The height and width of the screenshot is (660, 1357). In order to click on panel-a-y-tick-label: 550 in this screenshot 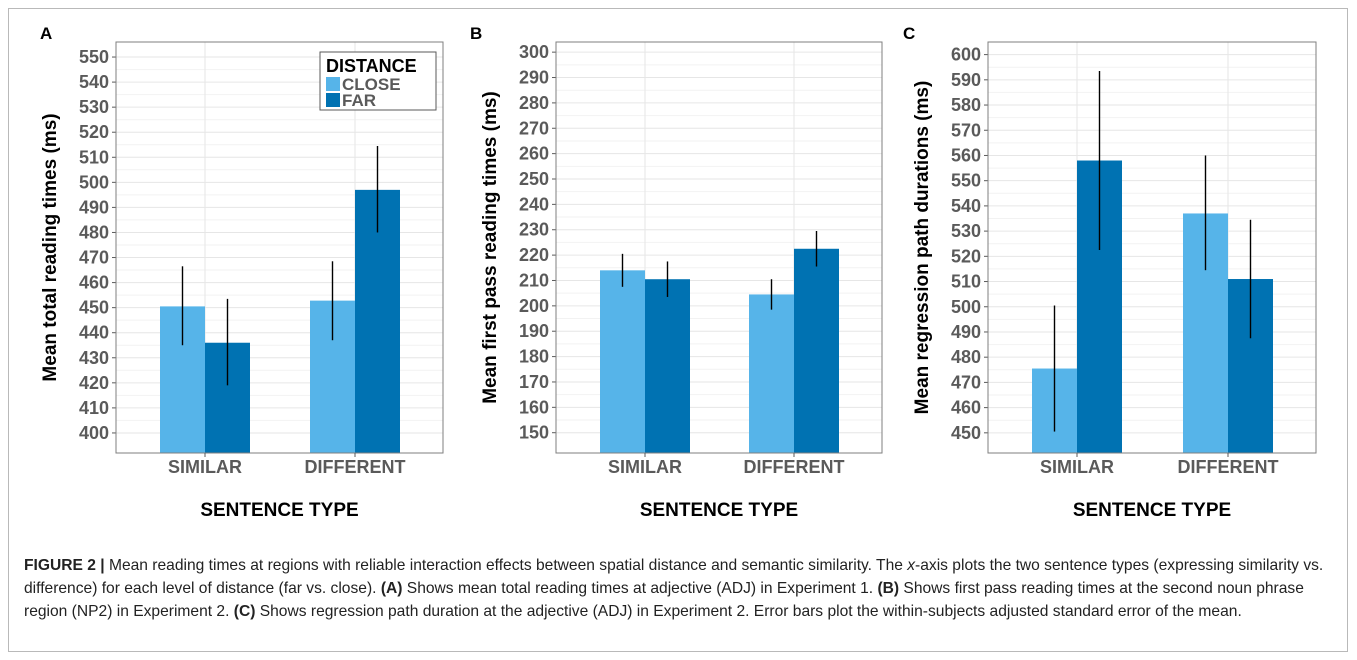, I will do `click(94, 57)`.